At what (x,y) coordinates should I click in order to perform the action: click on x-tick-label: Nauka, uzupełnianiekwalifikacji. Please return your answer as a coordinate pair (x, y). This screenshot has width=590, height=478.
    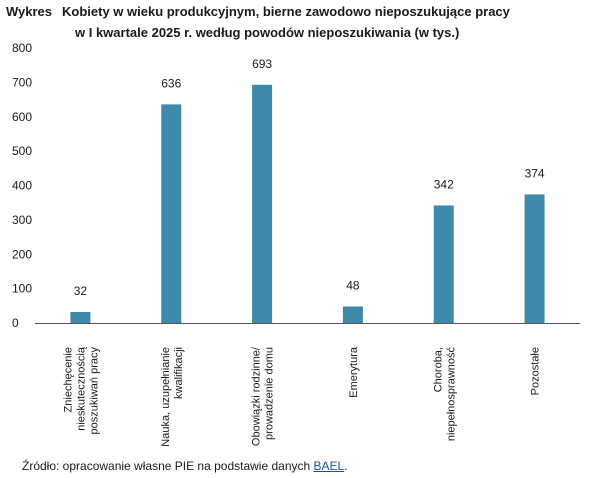
    Looking at the image, I should click on (172, 397).